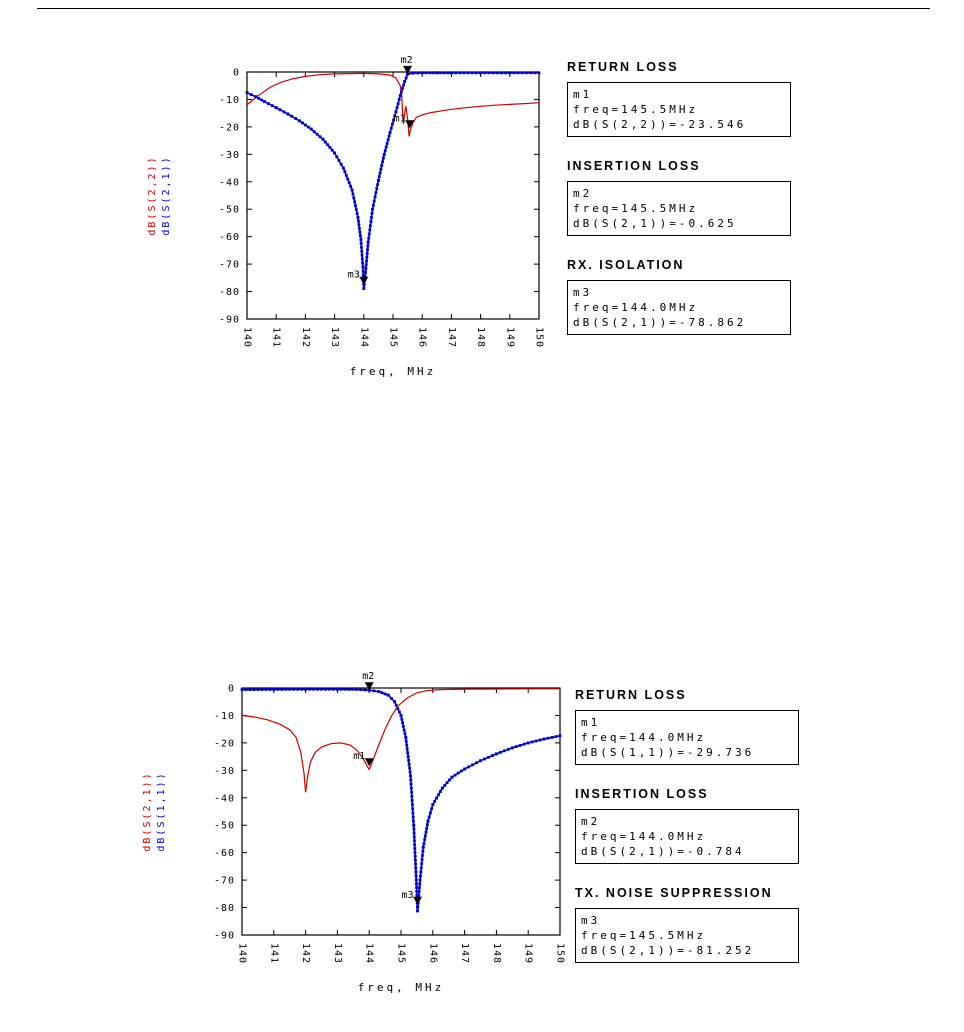  Describe the element at coordinates (655, 223) in the screenshot. I see `marker-value: dB(S(2,1))=-0.625` at that location.